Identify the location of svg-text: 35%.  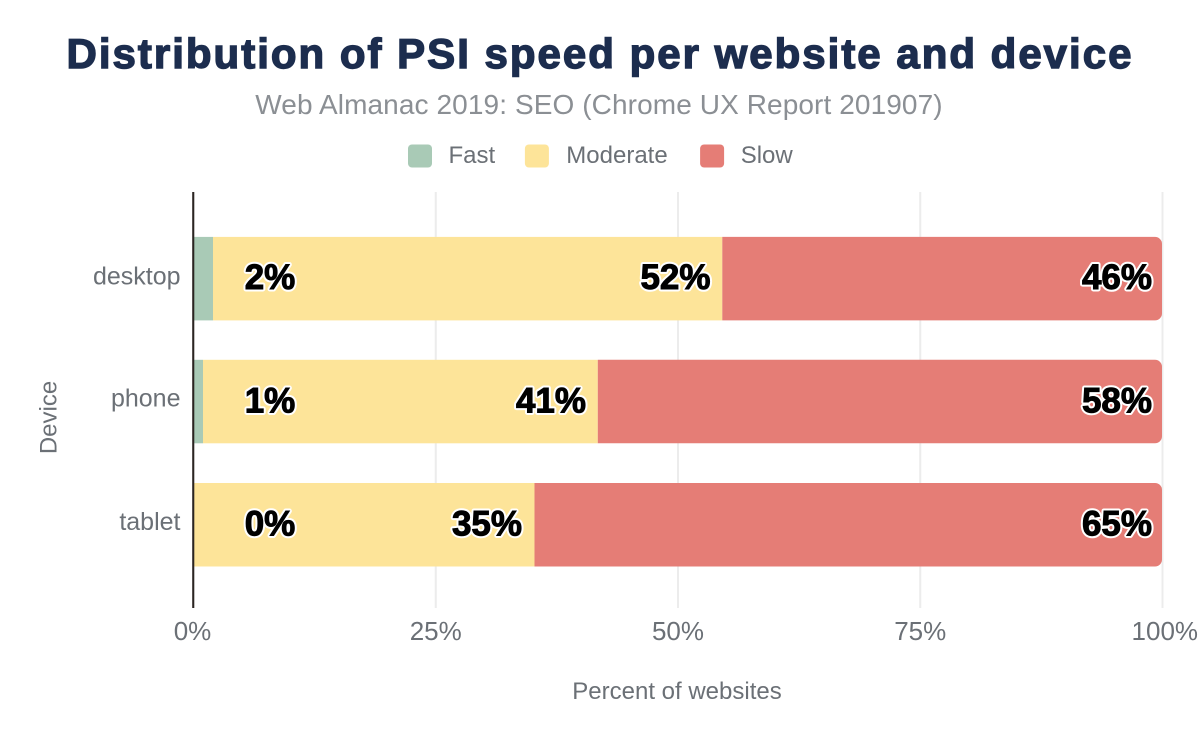
(487, 524).